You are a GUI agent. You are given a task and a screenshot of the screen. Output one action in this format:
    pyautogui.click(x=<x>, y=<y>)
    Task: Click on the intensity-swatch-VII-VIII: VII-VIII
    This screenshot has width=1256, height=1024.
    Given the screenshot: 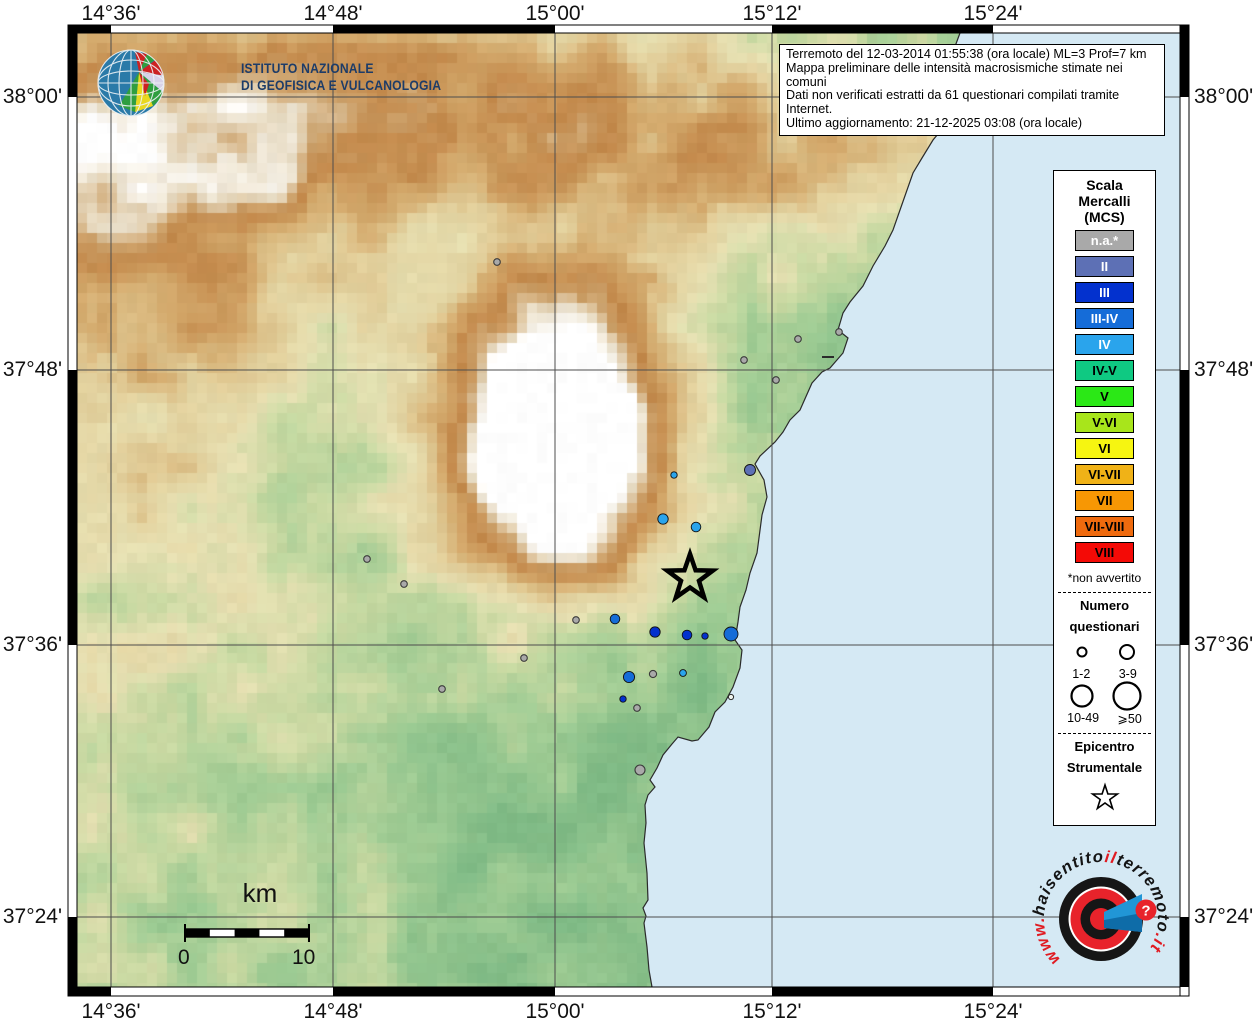 What is the action you would take?
    pyautogui.click(x=1104, y=526)
    